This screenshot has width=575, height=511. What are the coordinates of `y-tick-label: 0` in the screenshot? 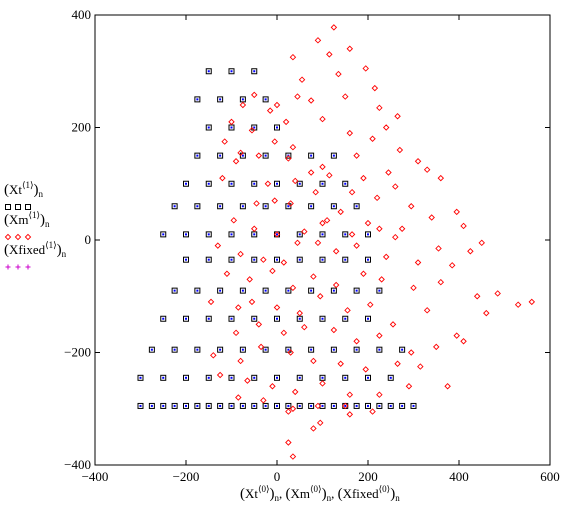 It's located at (88, 239).